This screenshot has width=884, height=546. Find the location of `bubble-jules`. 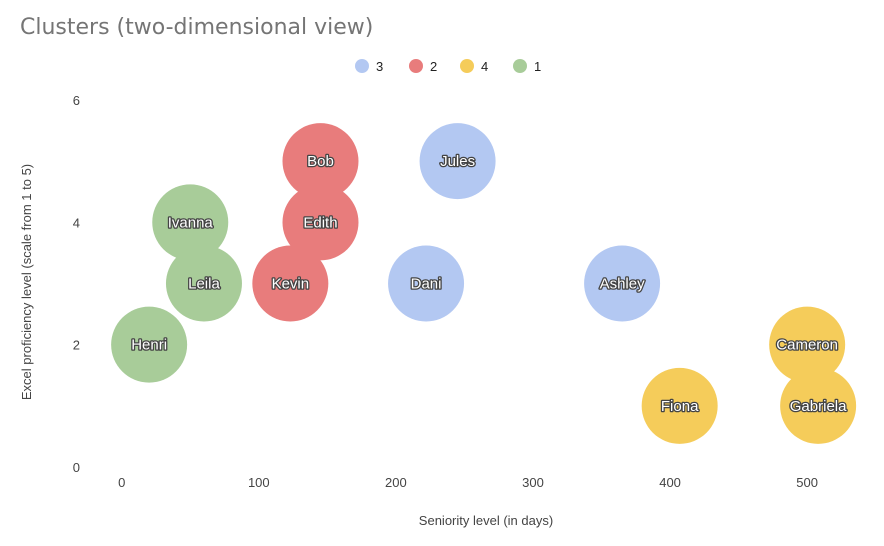

bubble-jules is located at coordinates (457, 161).